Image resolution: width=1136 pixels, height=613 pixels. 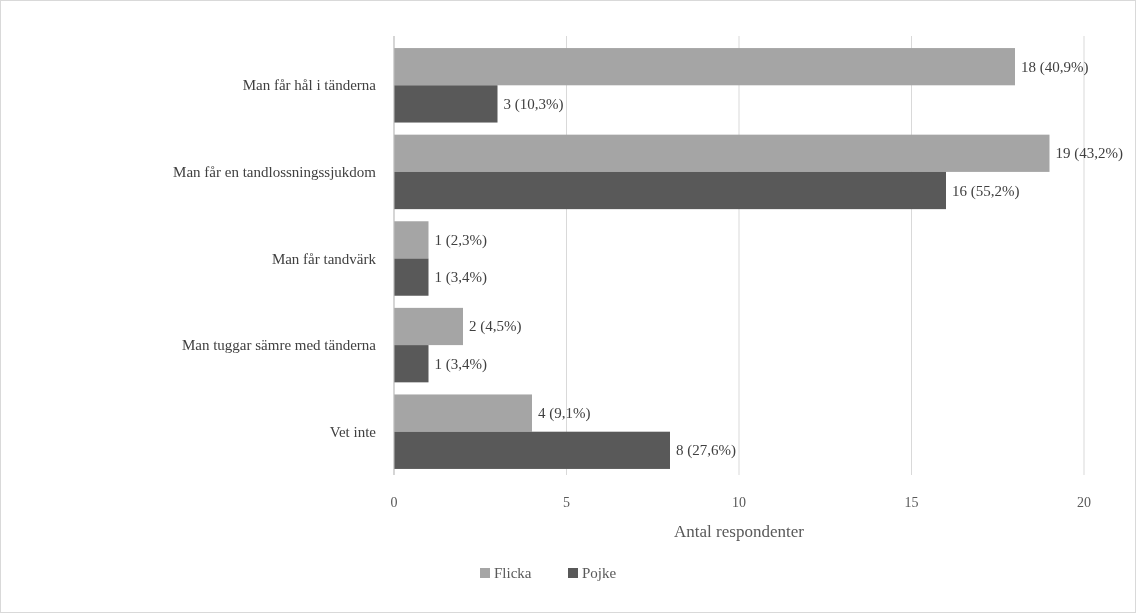 What do you see at coordinates (564, 414) in the screenshot?
I see `data-label: 4 (9,1%)` at bounding box center [564, 414].